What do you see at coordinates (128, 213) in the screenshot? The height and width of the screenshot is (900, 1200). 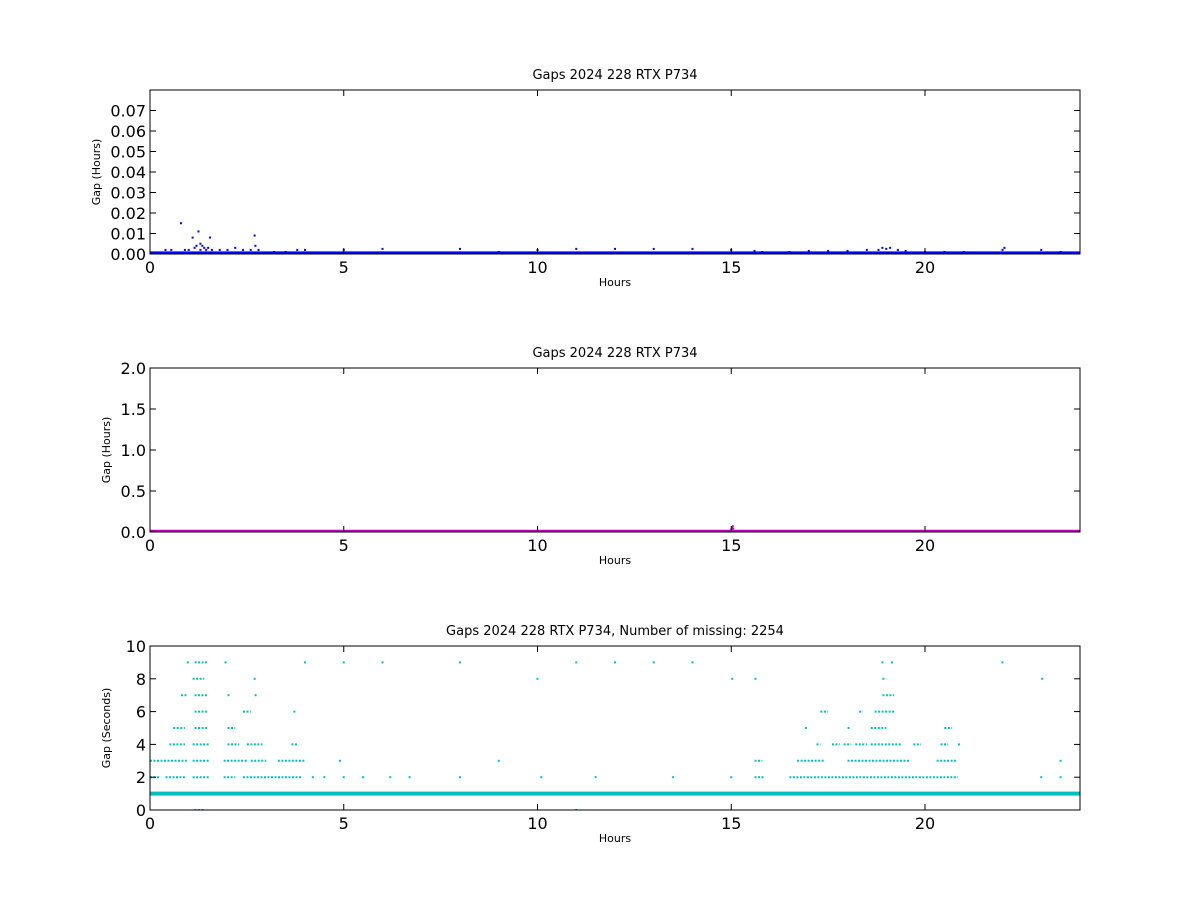 I see `y-tick-label: 0.02` at bounding box center [128, 213].